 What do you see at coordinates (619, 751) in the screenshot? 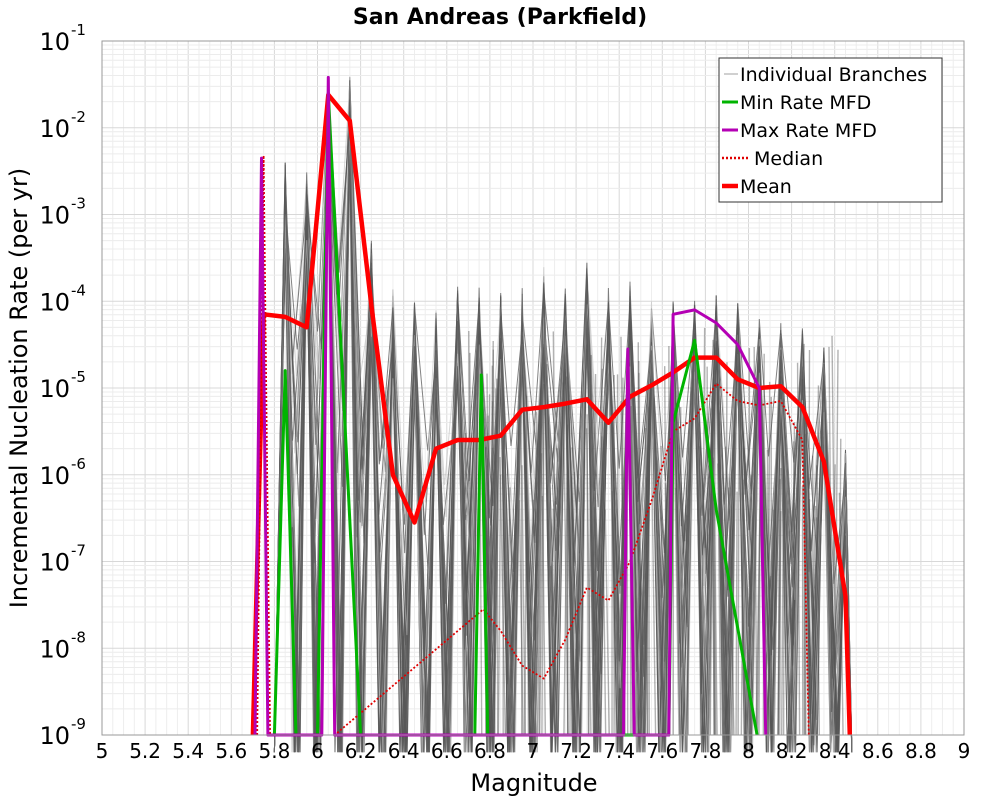
I see `x-tick-label: 7.4` at bounding box center [619, 751].